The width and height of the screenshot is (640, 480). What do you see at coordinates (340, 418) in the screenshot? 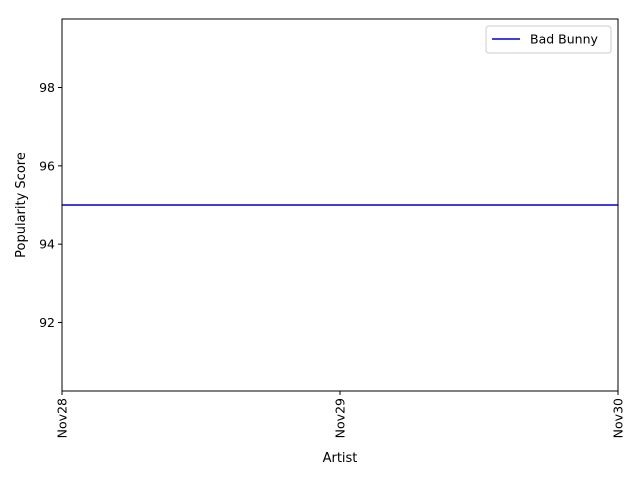
I see `x-tick-label: Nov29` at bounding box center [340, 418].